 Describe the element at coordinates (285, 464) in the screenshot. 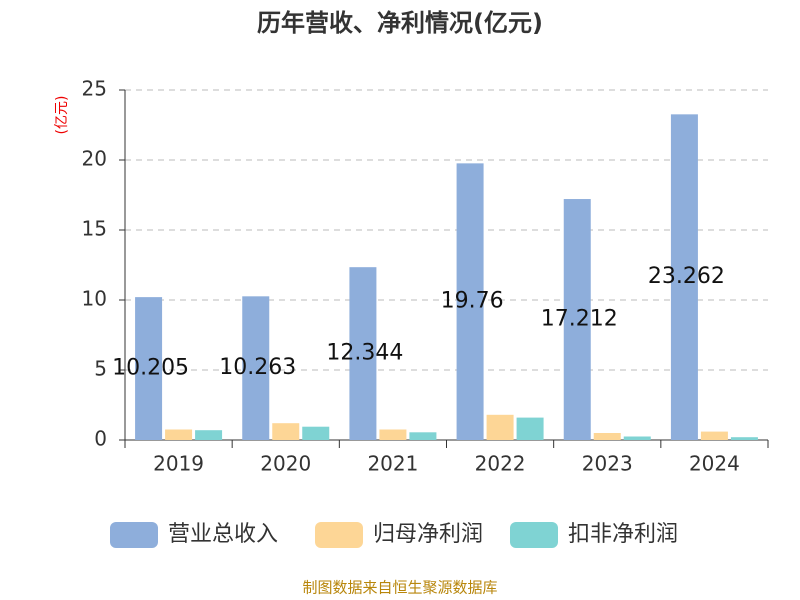

I see `x-tick-label: 2020` at that location.